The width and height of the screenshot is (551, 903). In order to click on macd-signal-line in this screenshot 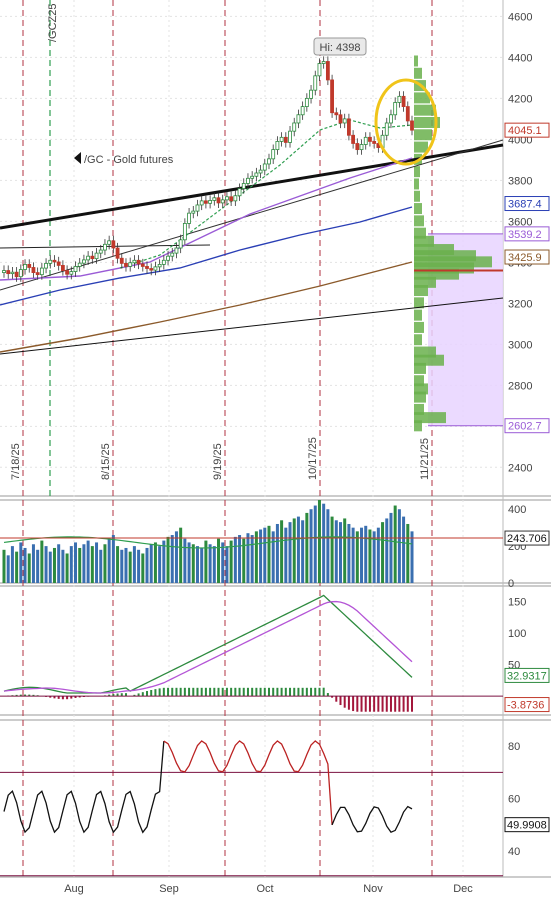, I will do `click(208, 647)`.